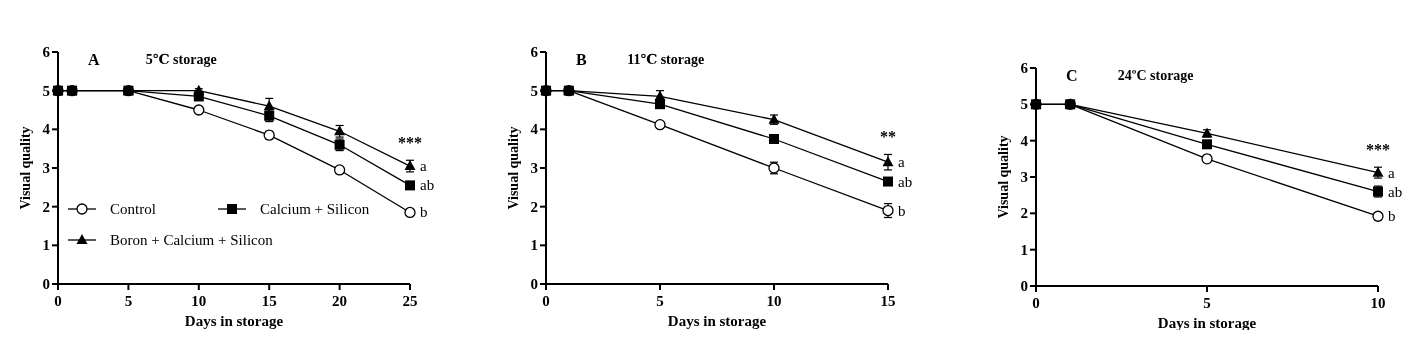 This screenshot has height=338, width=1412. What do you see at coordinates (888, 137) in the screenshot?
I see `annotation: **` at bounding box center [888, 137].